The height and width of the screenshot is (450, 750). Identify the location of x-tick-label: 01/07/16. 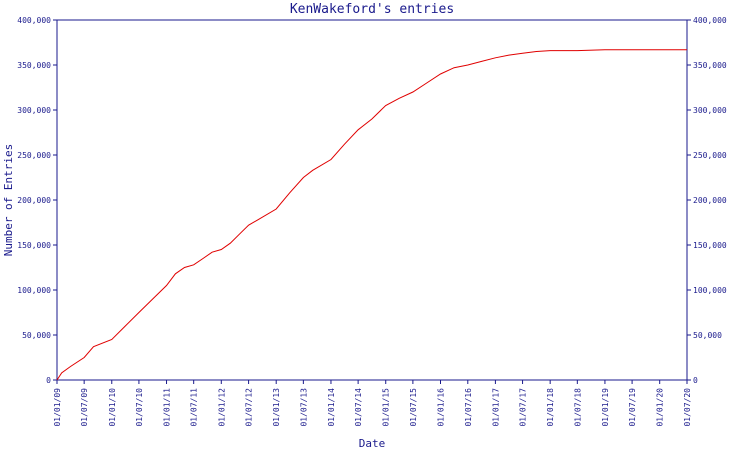
(468, 407).